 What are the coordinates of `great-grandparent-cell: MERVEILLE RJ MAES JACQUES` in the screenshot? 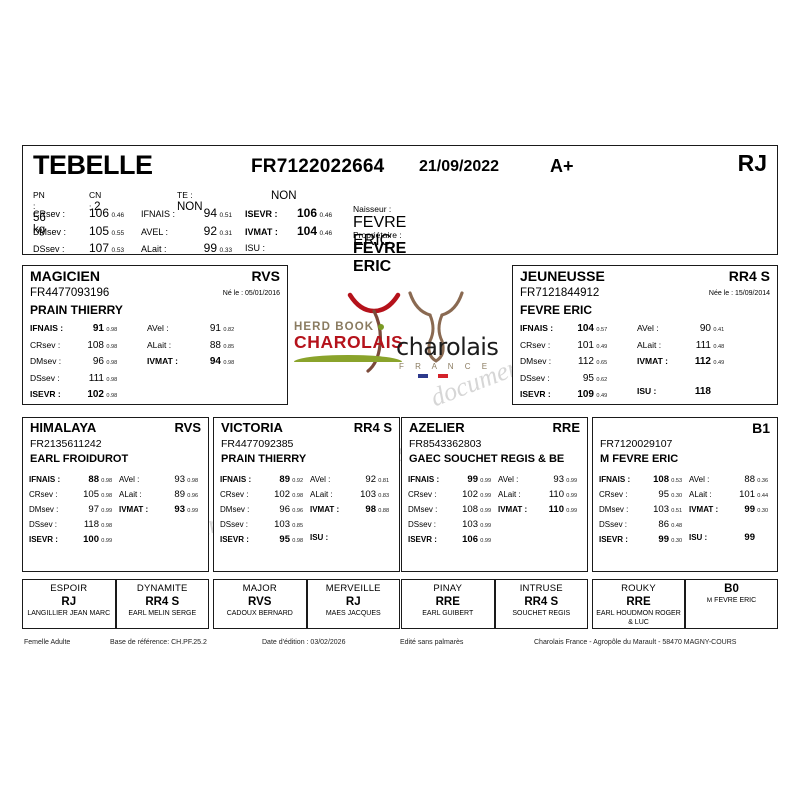 It's located at (353, 604).